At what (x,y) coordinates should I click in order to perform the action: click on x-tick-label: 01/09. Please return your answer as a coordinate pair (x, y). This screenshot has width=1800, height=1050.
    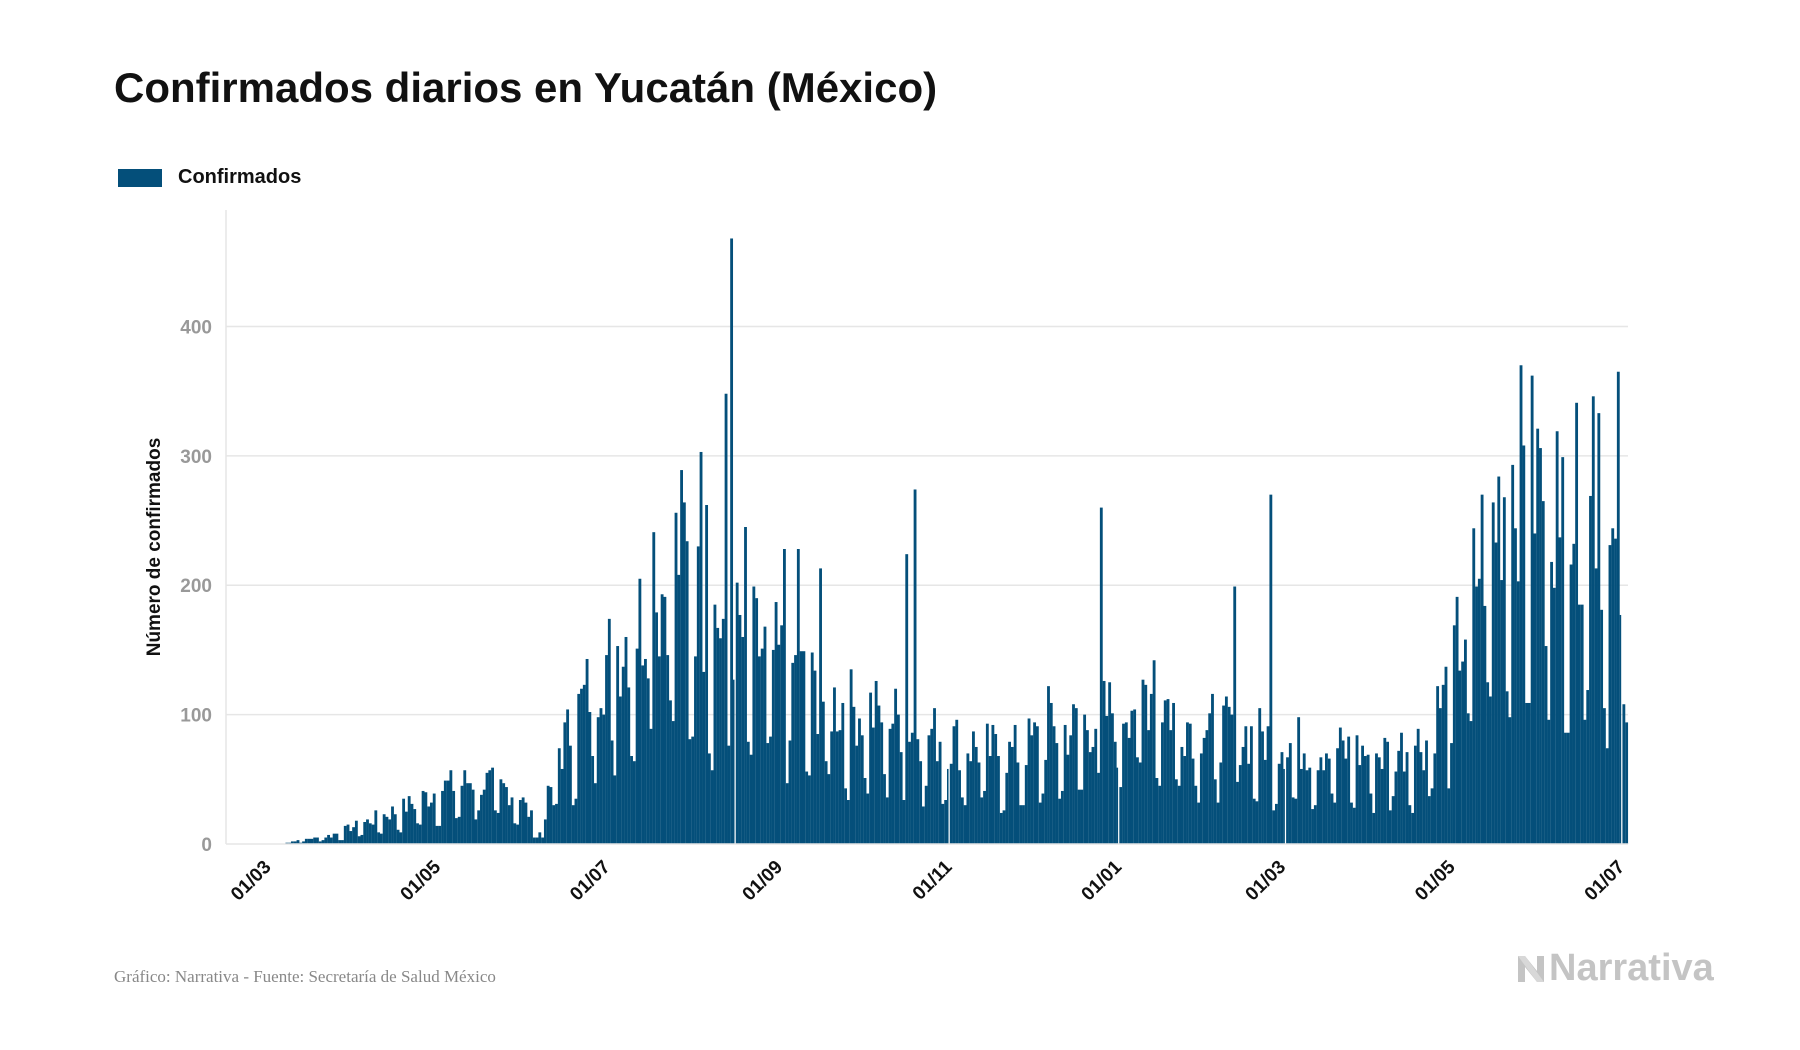
    Looking at the image, I should click on (763, 881).